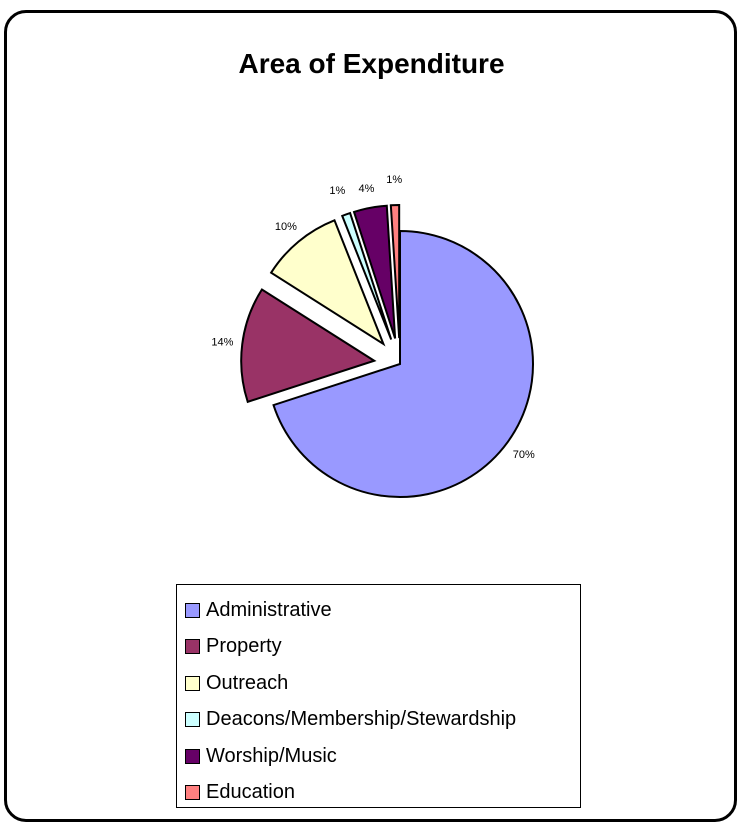  What do you see at coordinates (395, 271) in the screenshot?
I see `pie-slice-education` at bounding box center [395, 271].